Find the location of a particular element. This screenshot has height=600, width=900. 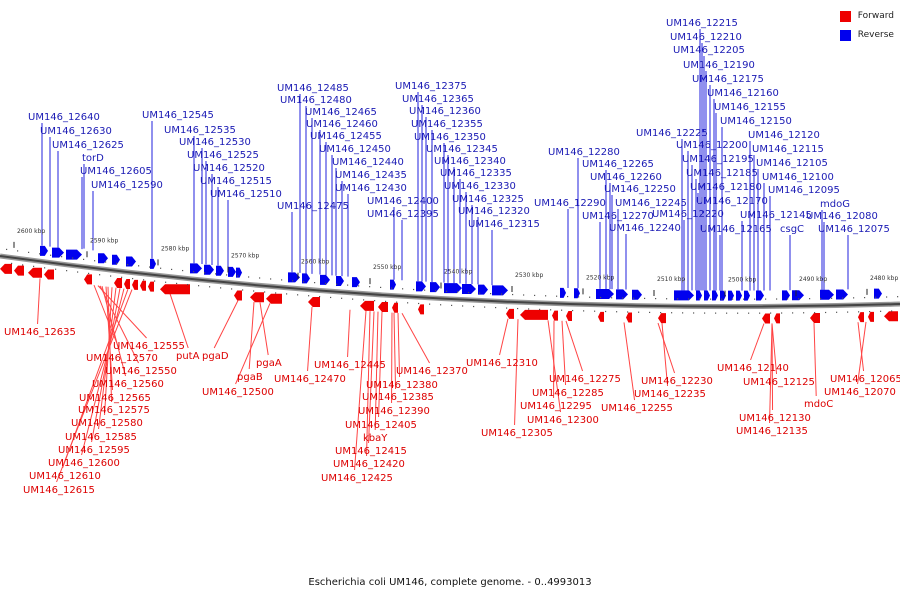

gene-label: UM146_12205 is located at coordinates (709, 50).